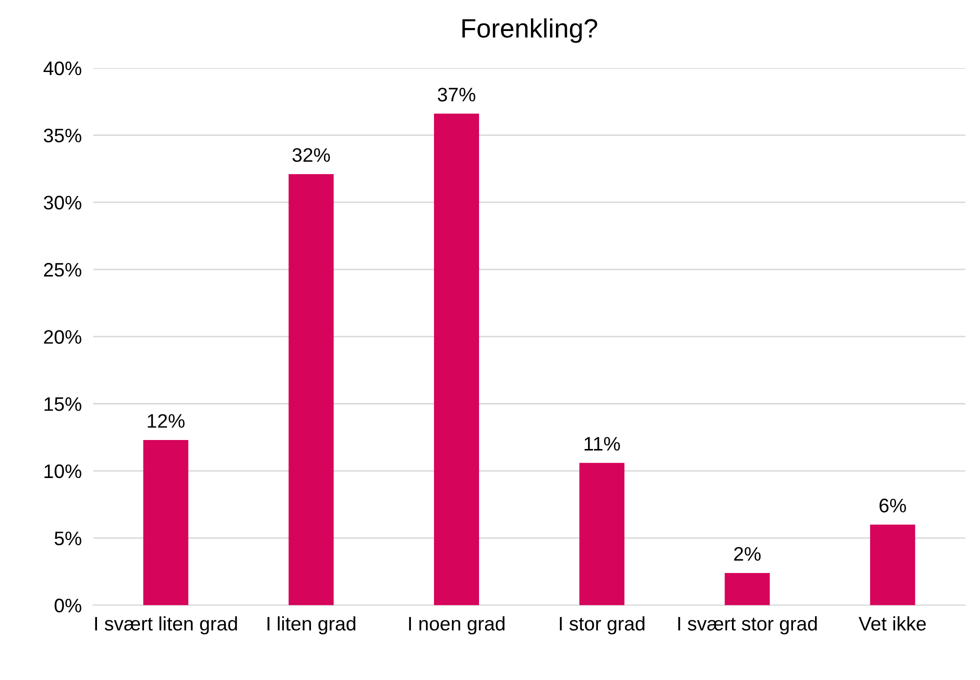 The width and height of the screenshot is (980, 680). What do you see at coordinates (602, 443) in the screenshot?
I see `data-label: 11%` at bounding box center [602, 443].